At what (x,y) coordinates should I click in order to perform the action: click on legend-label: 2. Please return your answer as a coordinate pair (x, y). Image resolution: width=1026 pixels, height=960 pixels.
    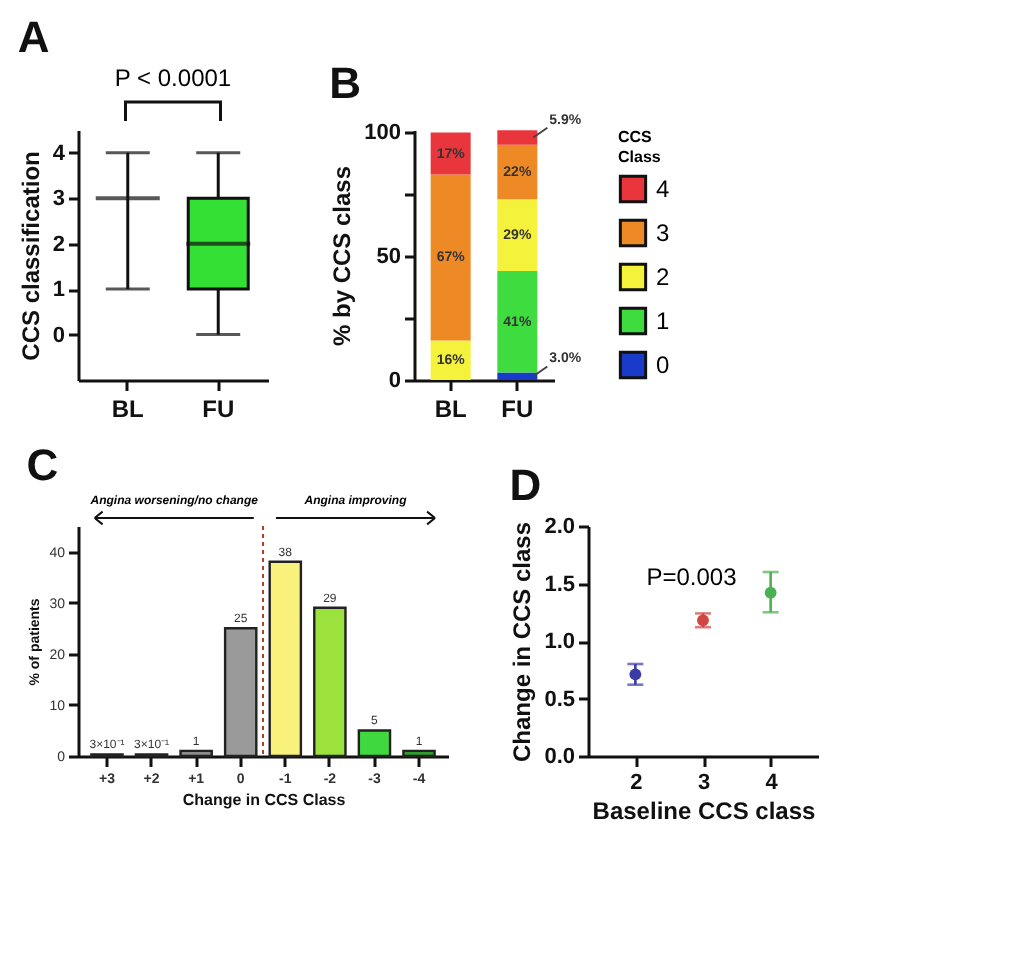
    Looking at the image, I should click on (663, 277).